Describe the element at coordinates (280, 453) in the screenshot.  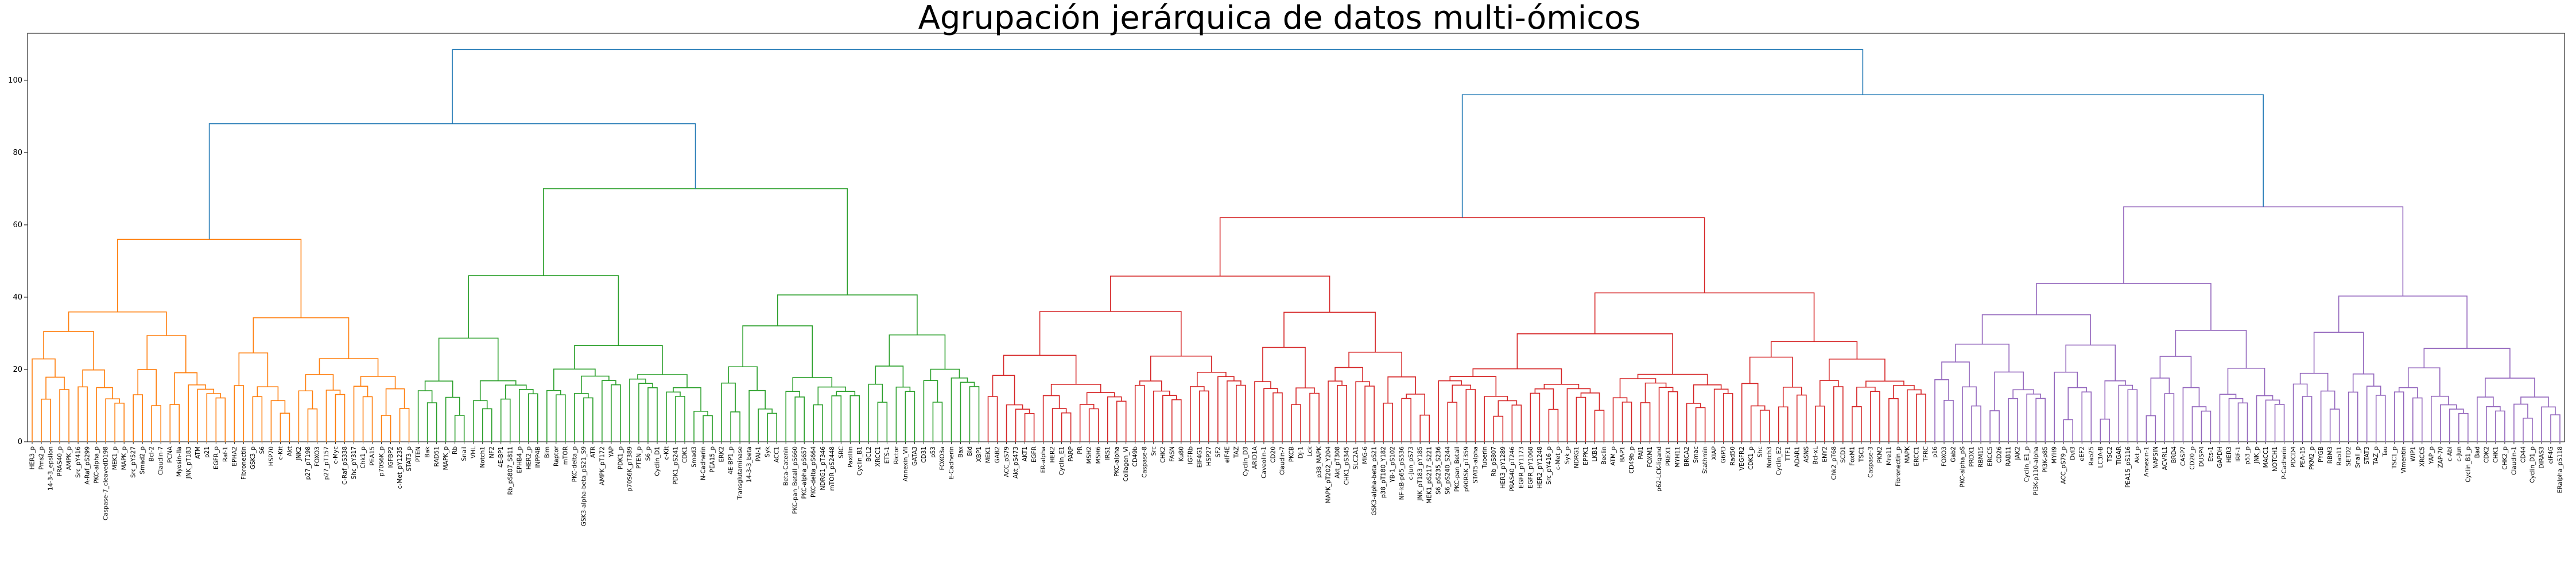
I see `leaf-label: c-Kit` at that location.